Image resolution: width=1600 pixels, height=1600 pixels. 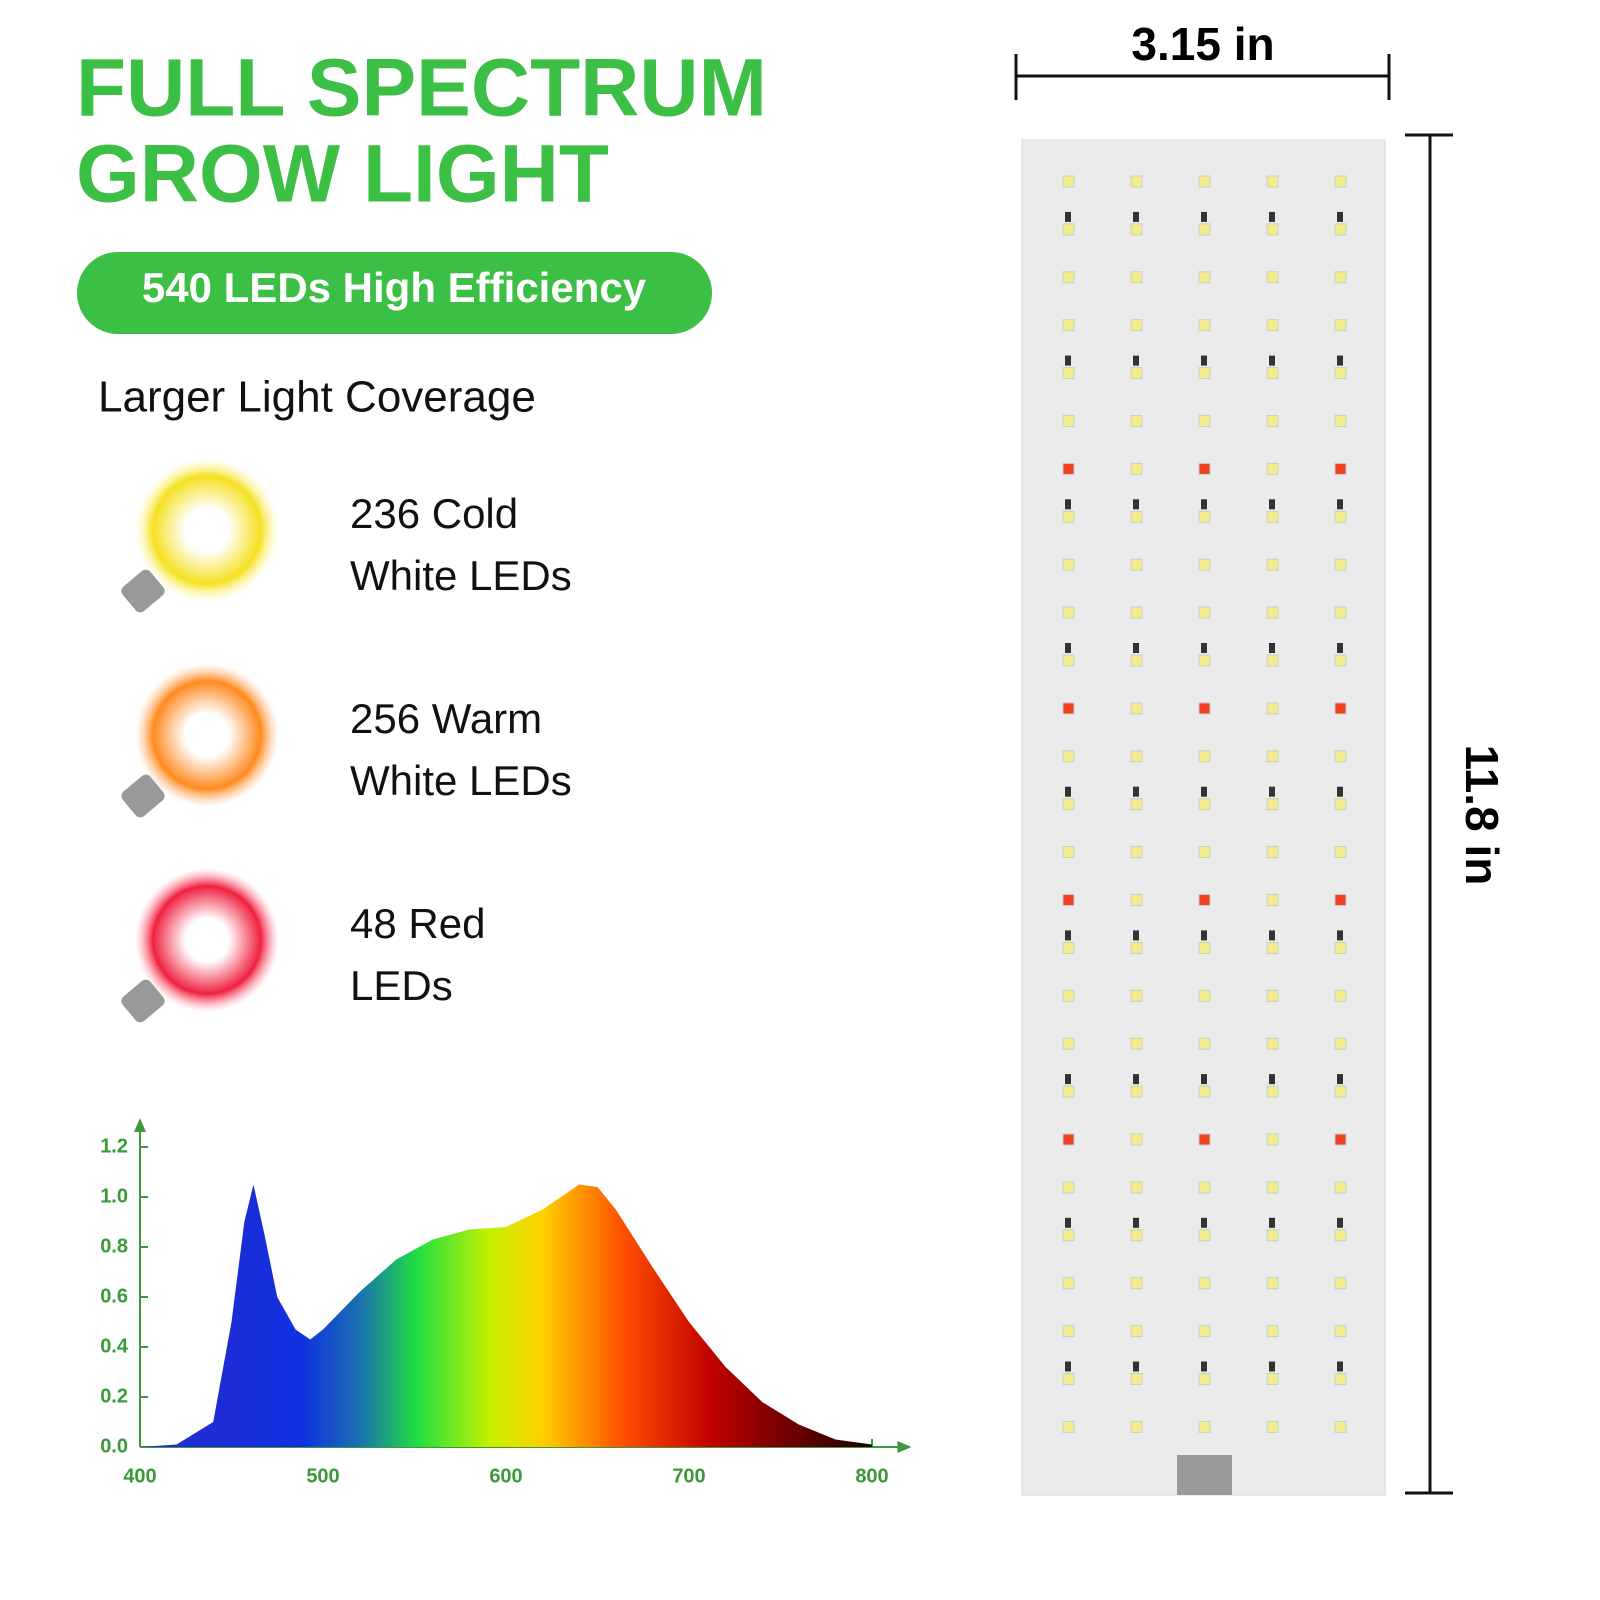 I want to click on connector, so click(x=1204, y=1475).